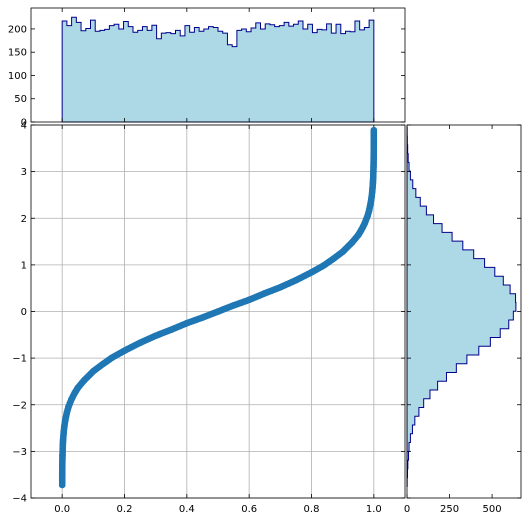 The height and width of the screenshot is (520, 529). What do you see at coordinates (407, 509) in the screenshot?
I see `right-x-tick-label: 0` at bounding box center [407, 509].